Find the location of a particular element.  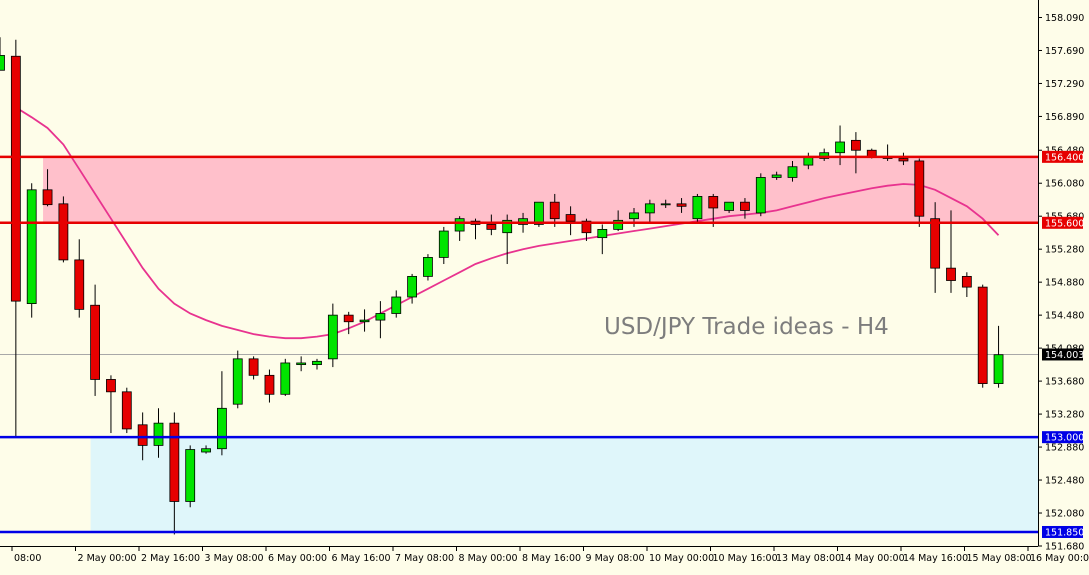

time-tick-label: 8 May 00:00 is located at coordinates (488, 558).